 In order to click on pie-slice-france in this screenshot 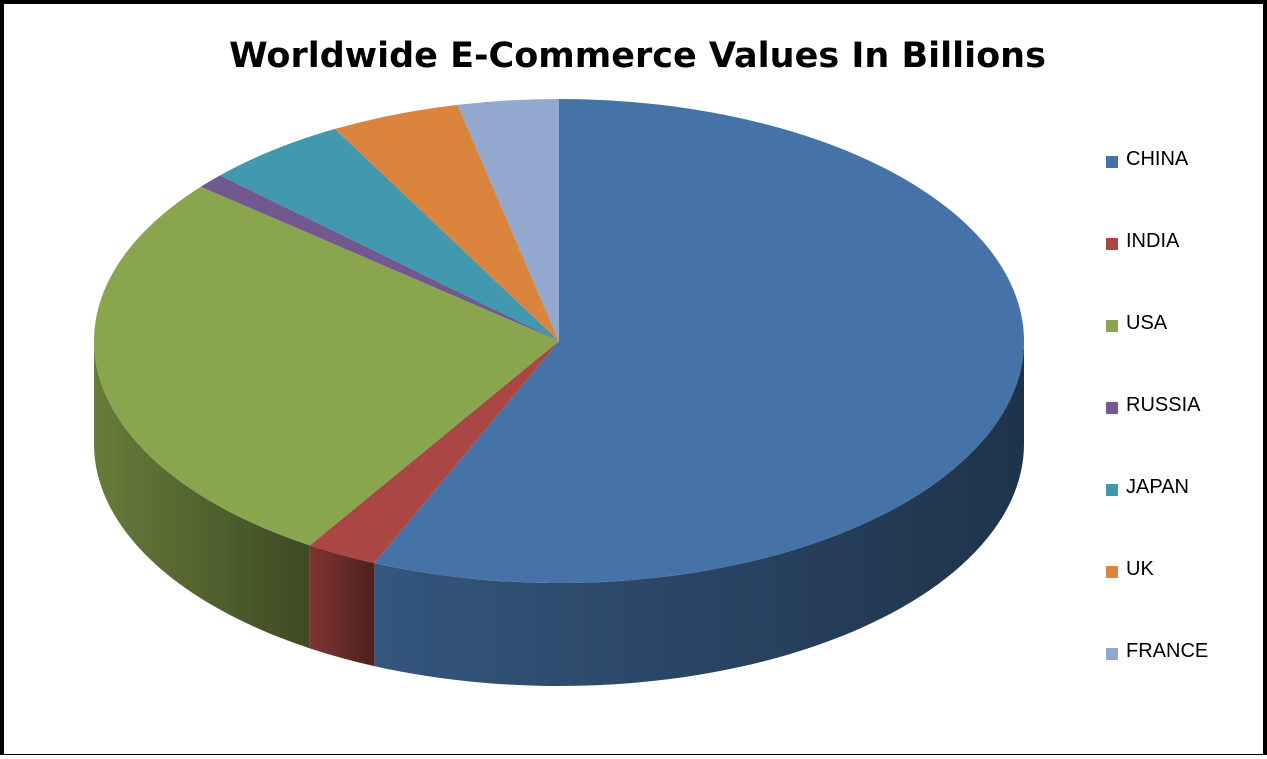, I will do `click(508, 220)`.